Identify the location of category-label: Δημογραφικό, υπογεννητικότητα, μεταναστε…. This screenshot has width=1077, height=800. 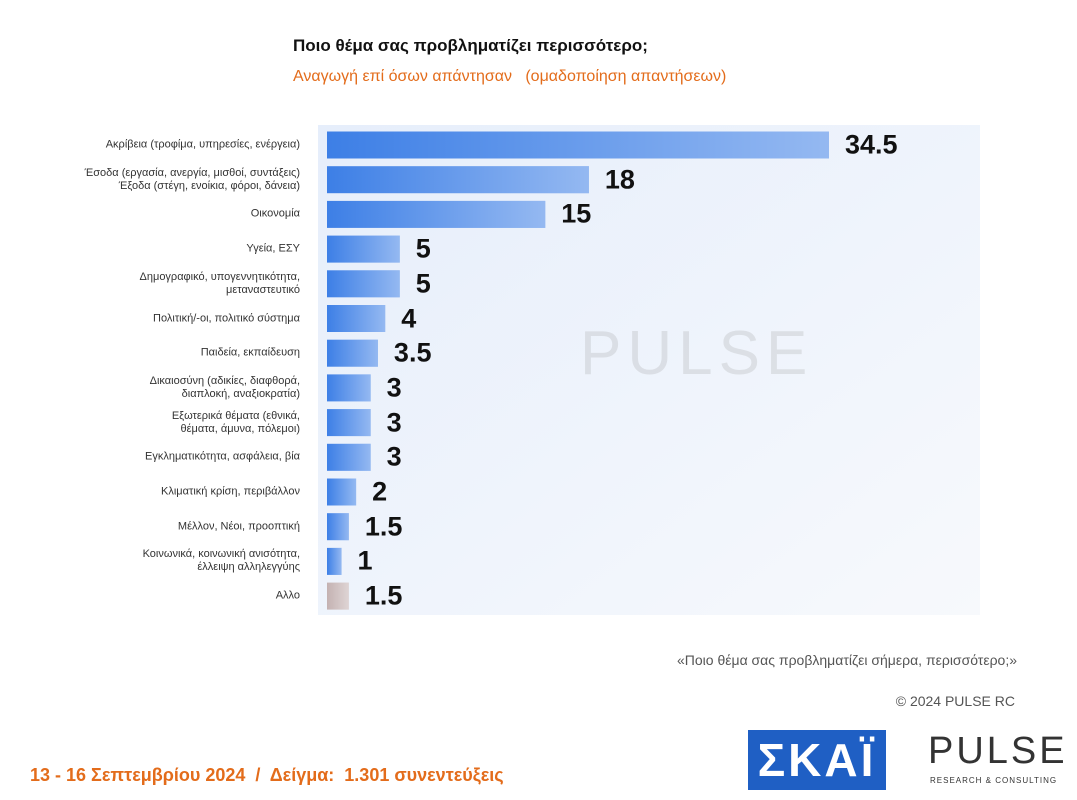
(219, 283).